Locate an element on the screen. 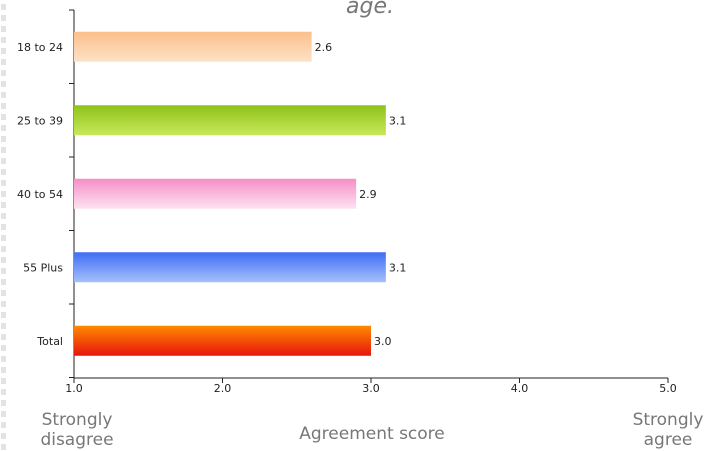  category-label: 25 to 39 is located at coordinates (40, 120).